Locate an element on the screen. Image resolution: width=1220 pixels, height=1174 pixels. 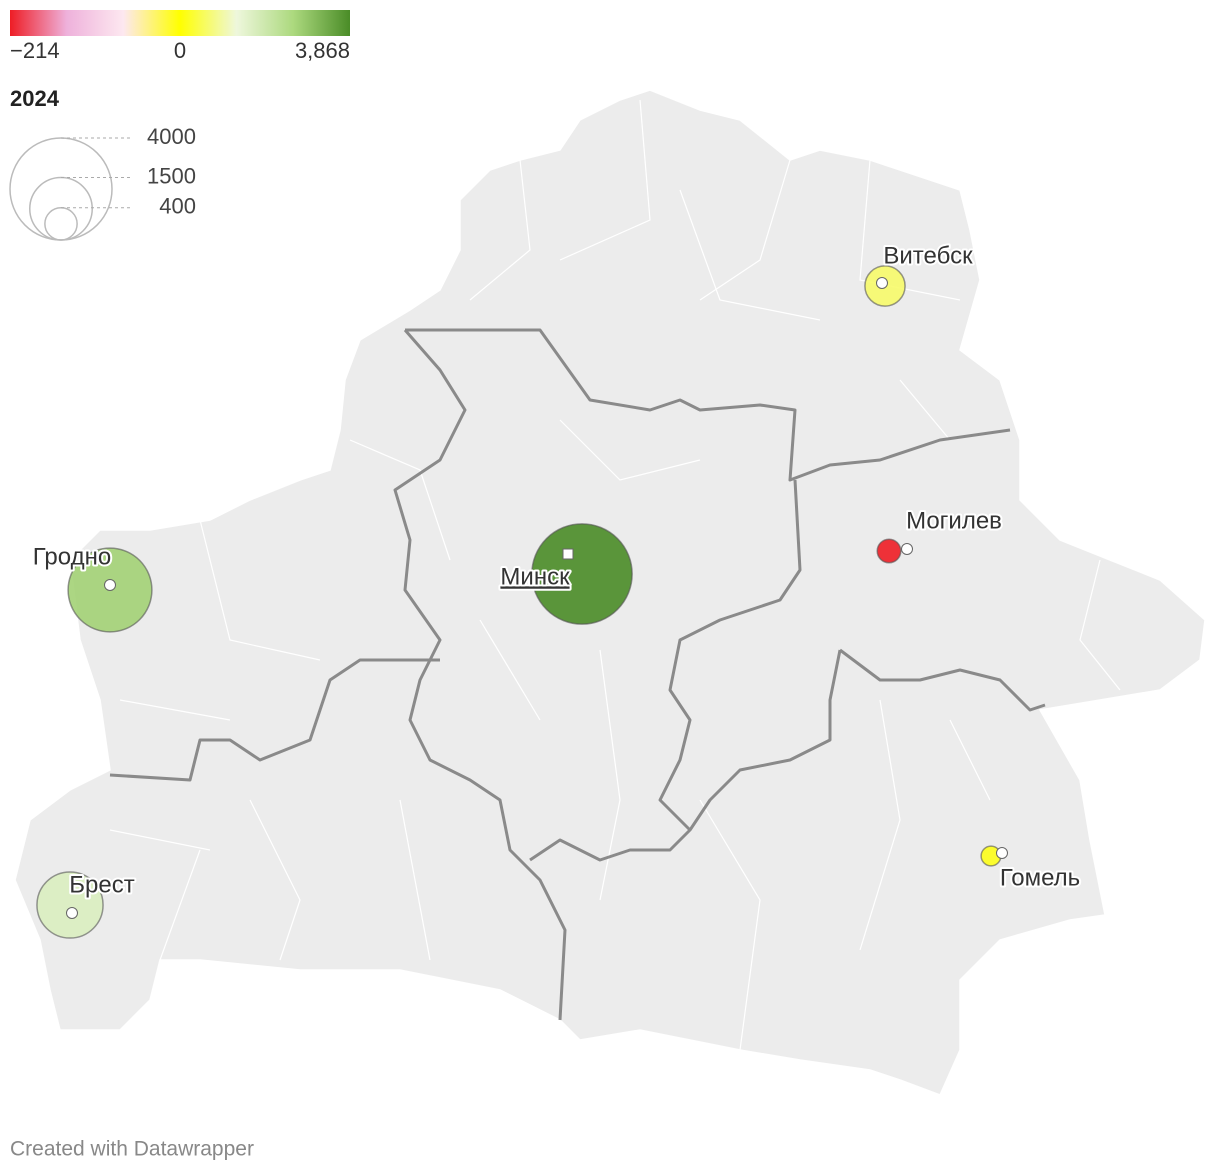
city-label: Брест is located at coordinates (101, 884).